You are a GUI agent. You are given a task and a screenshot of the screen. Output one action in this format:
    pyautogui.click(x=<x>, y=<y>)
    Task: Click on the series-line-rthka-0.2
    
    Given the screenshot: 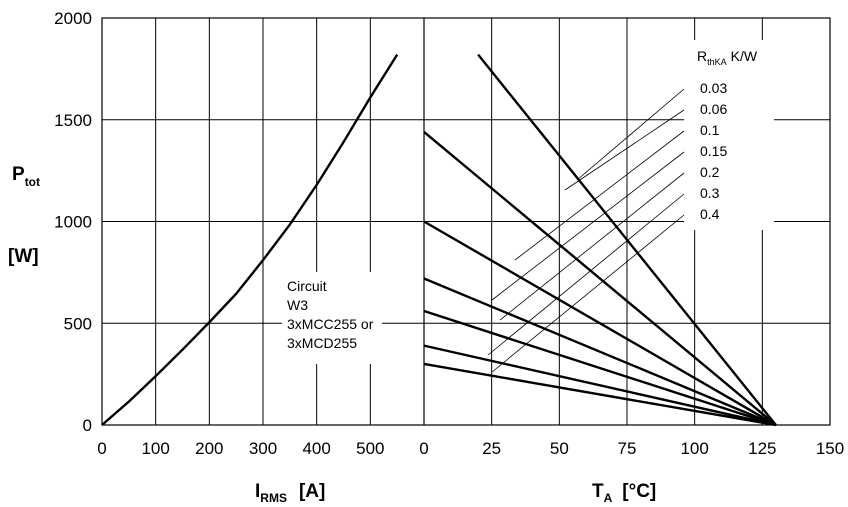 What is the action you would take?
    pyautogui.click(x=600, y=368)
    